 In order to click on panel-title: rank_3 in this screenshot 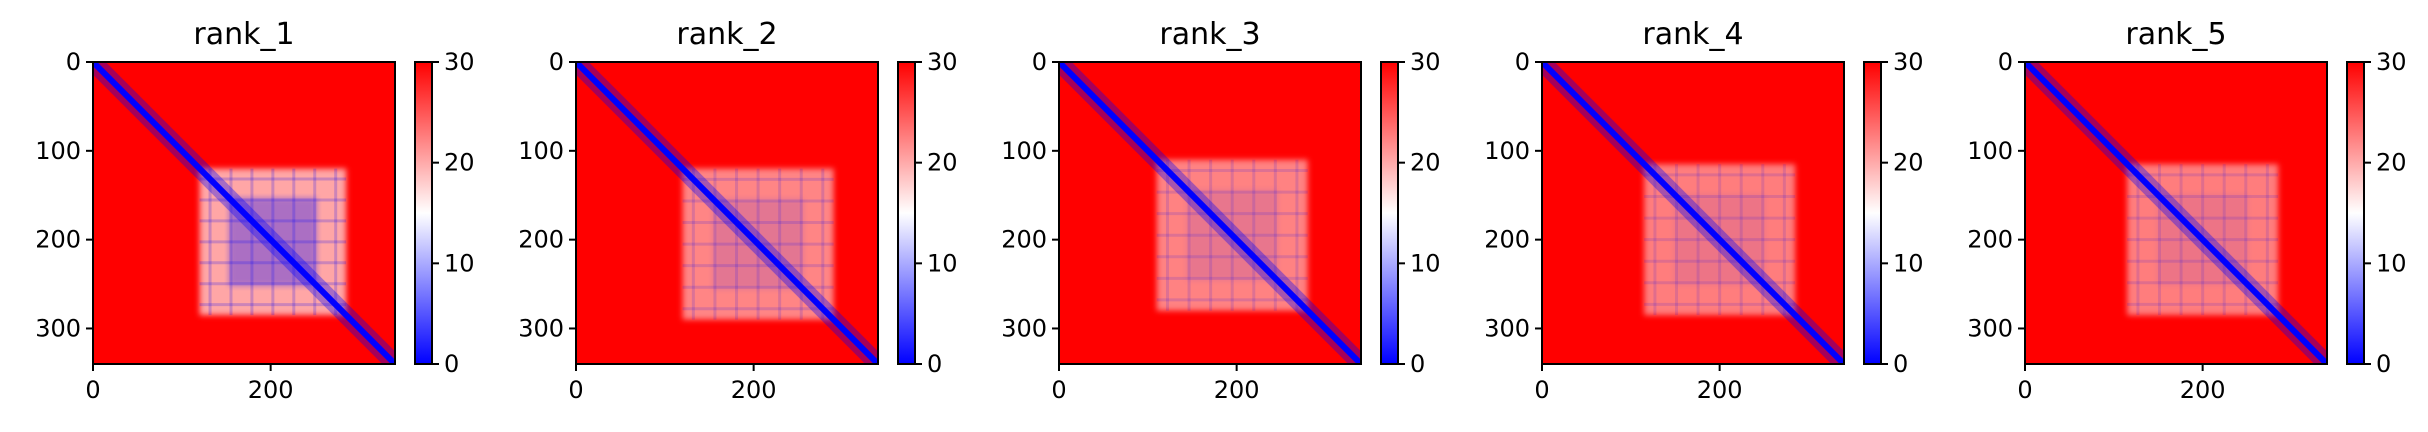, I will do `click(1209, 34)`.